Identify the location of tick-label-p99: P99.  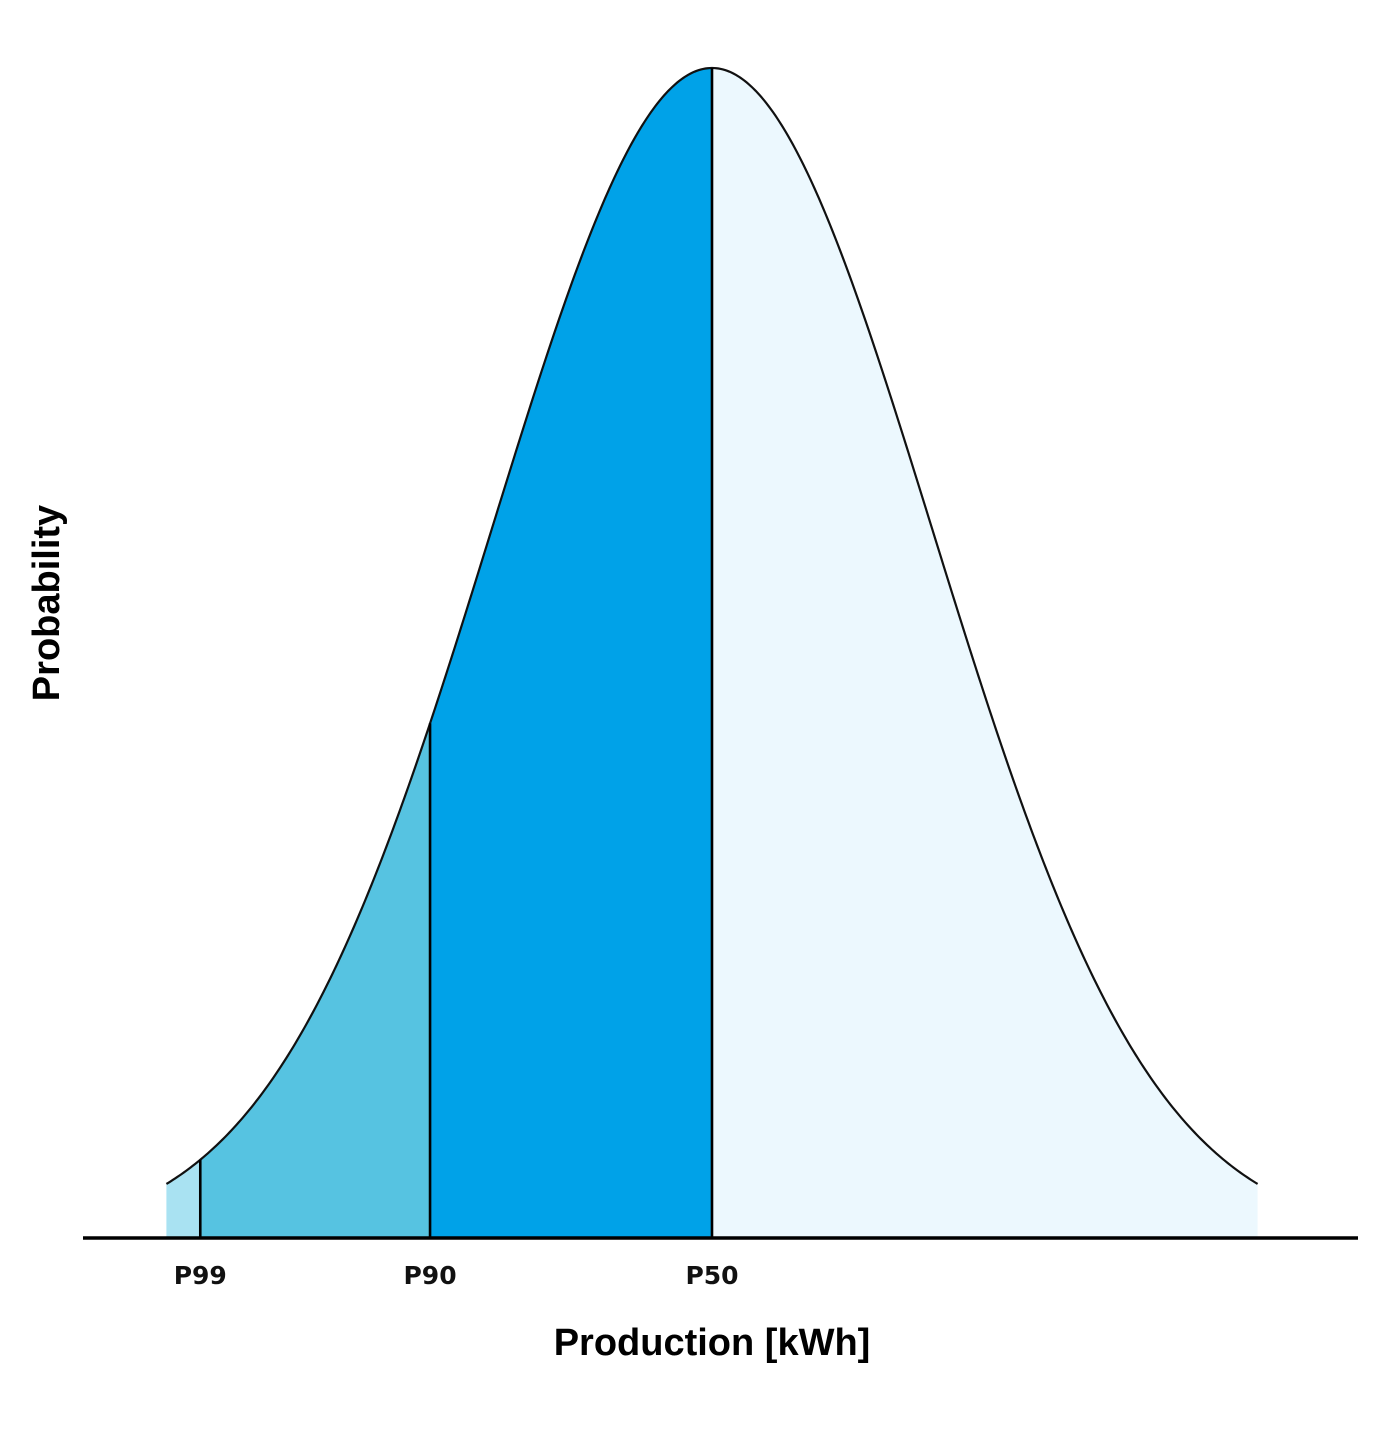
(200, 1275).